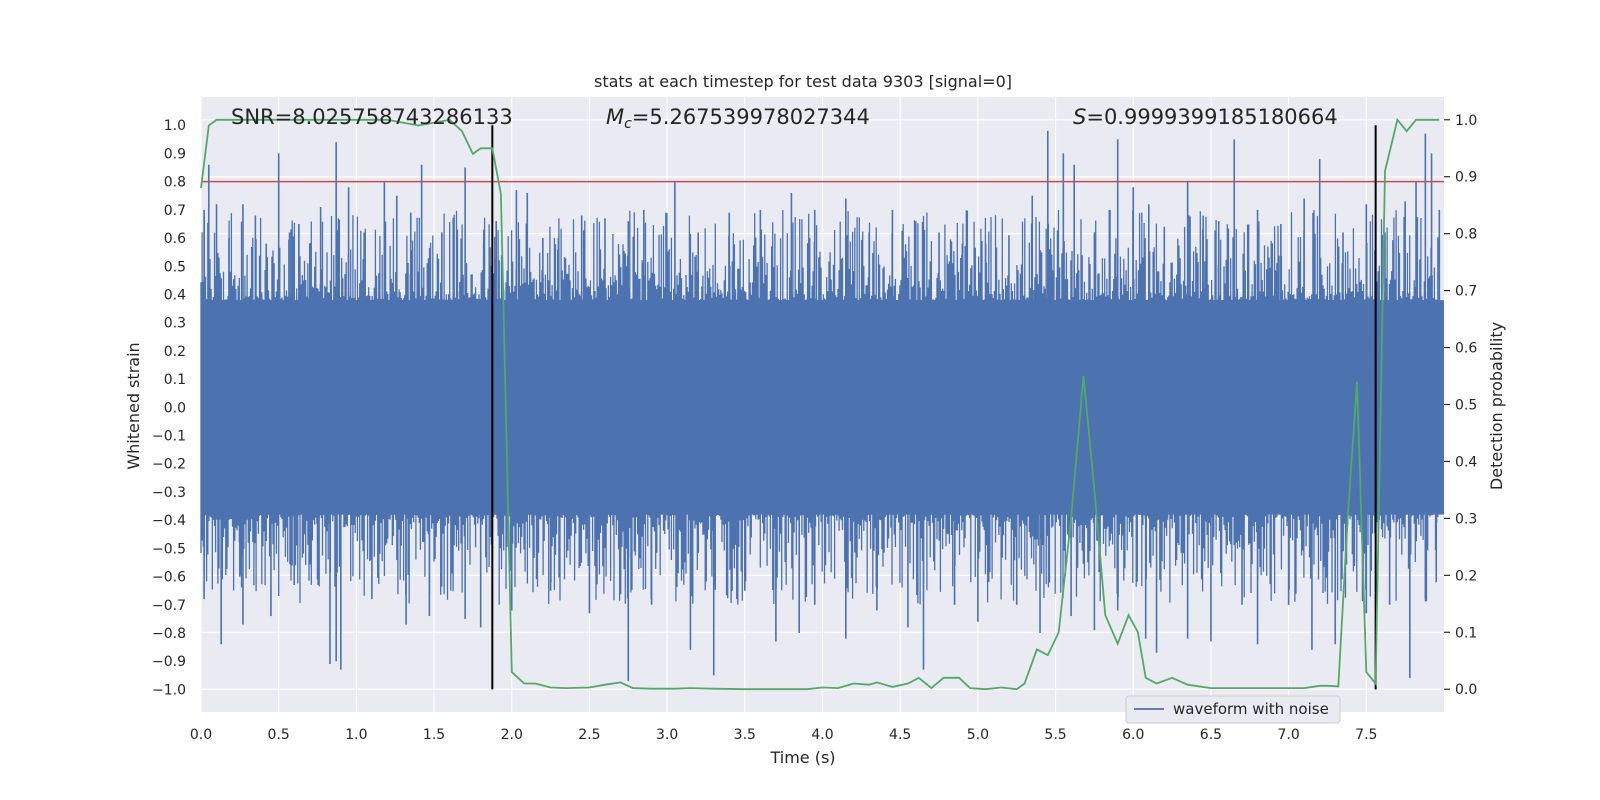  What do you see at coordinates (356, 735) in the screenshot?
I see `x-tick-label: 1.0` at bounding box center [356, 735].